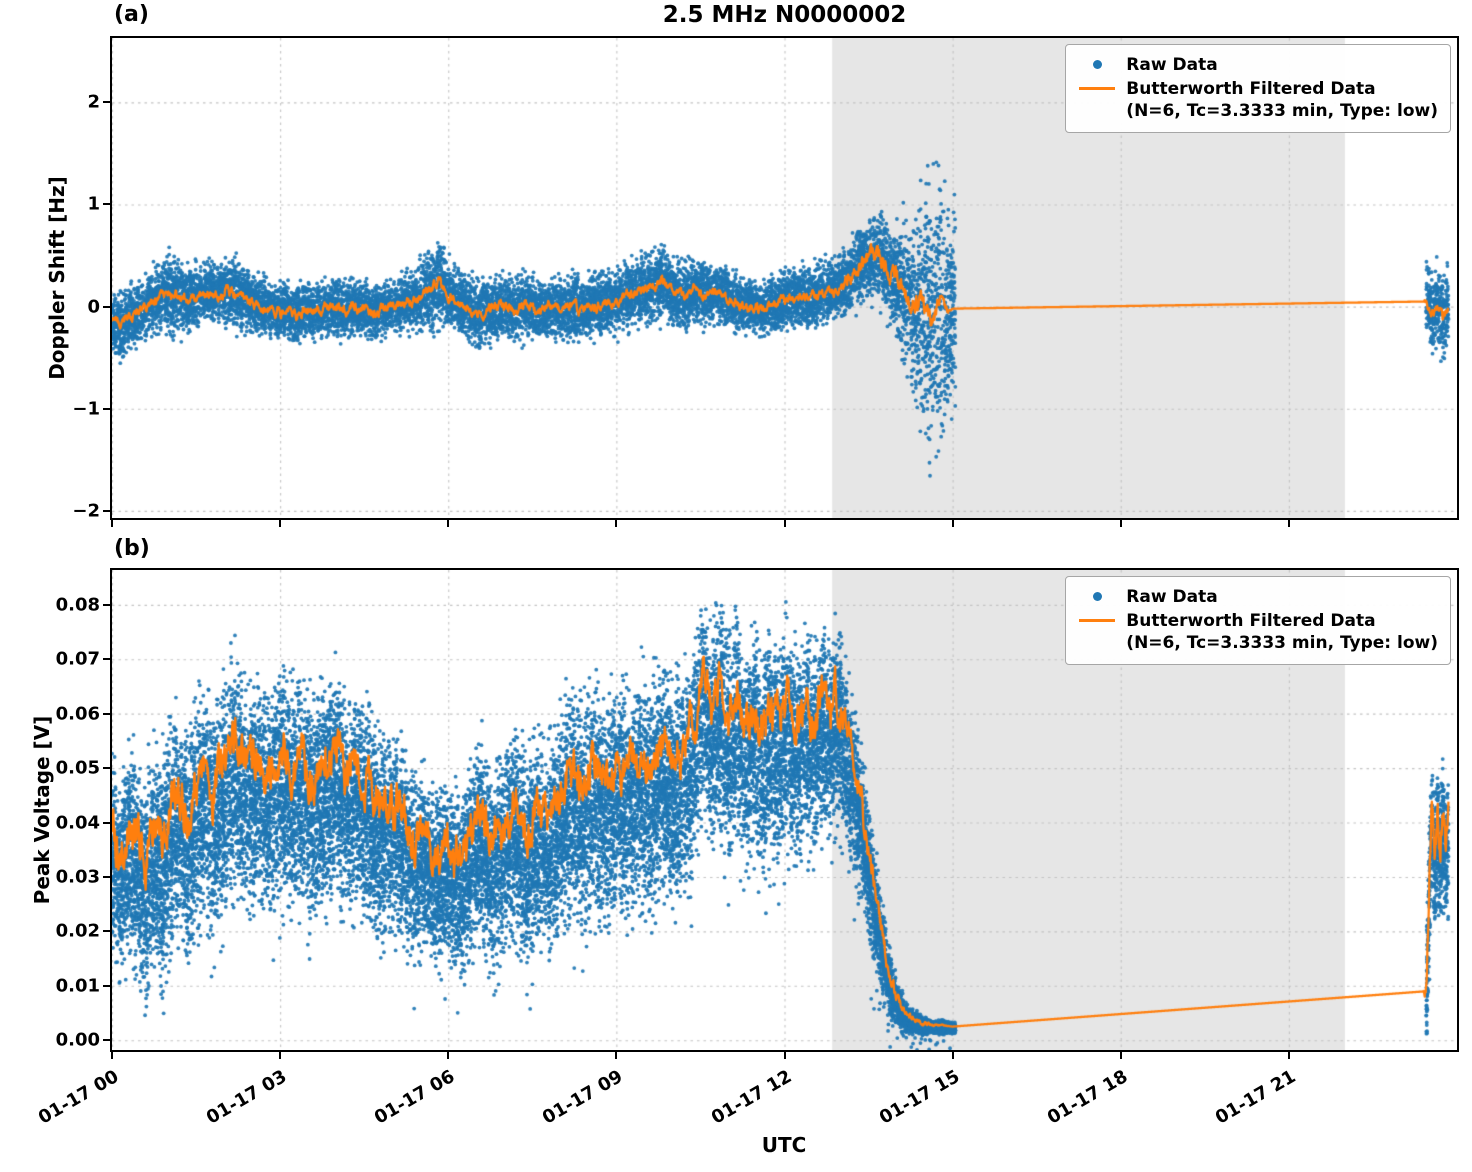 This screenshot has width=1472, height=1172. I want to click on x-tick-label: 01-17 15, so click(919, 1097).